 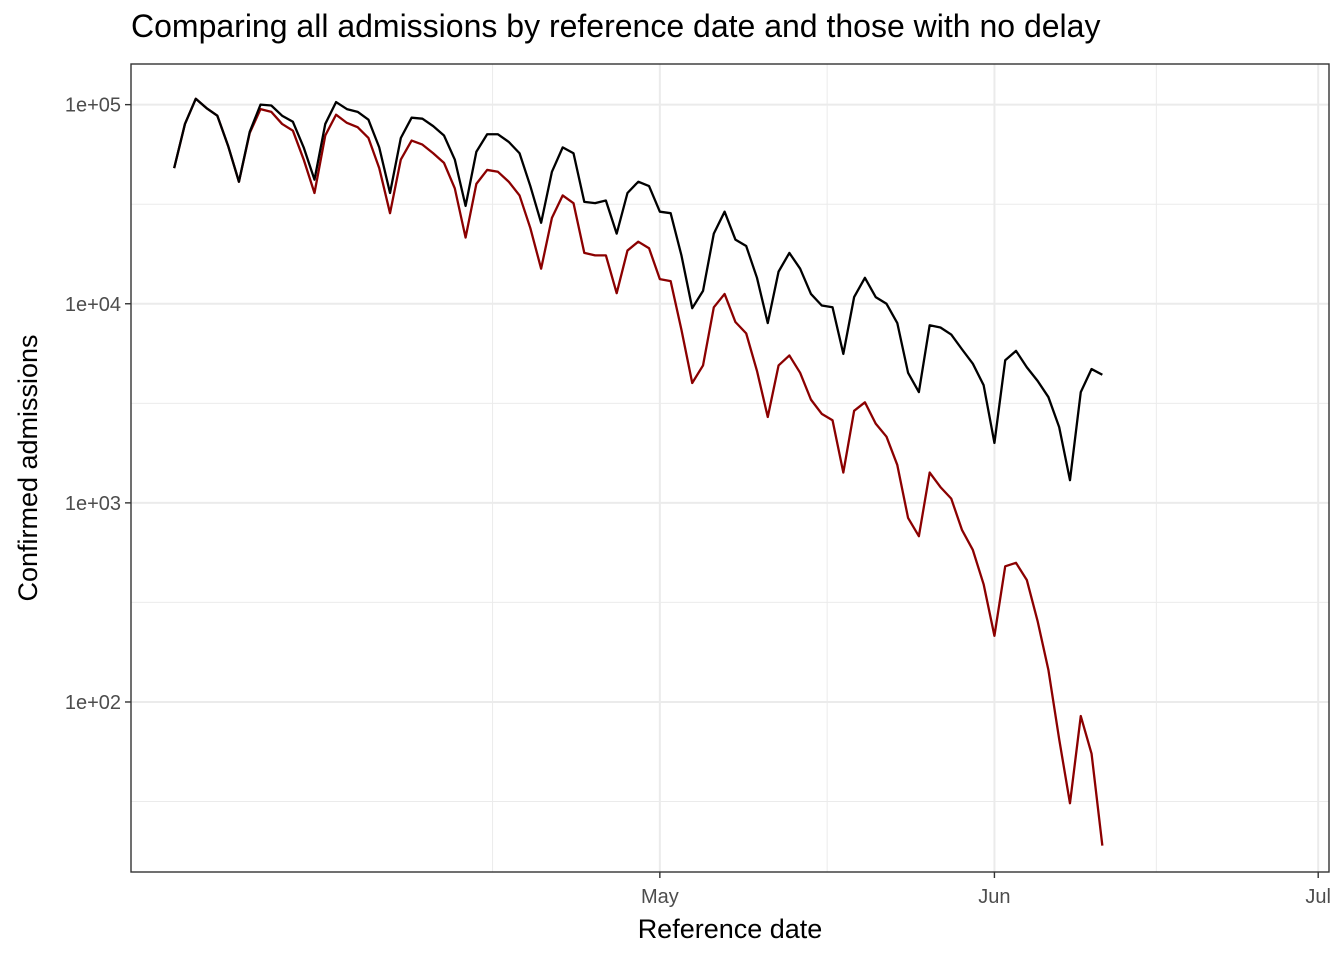 What do you see at coordinates (730, 929) in the screenshot?
I see `x-axis-title: Reference date` at bounding box center [730, 929].